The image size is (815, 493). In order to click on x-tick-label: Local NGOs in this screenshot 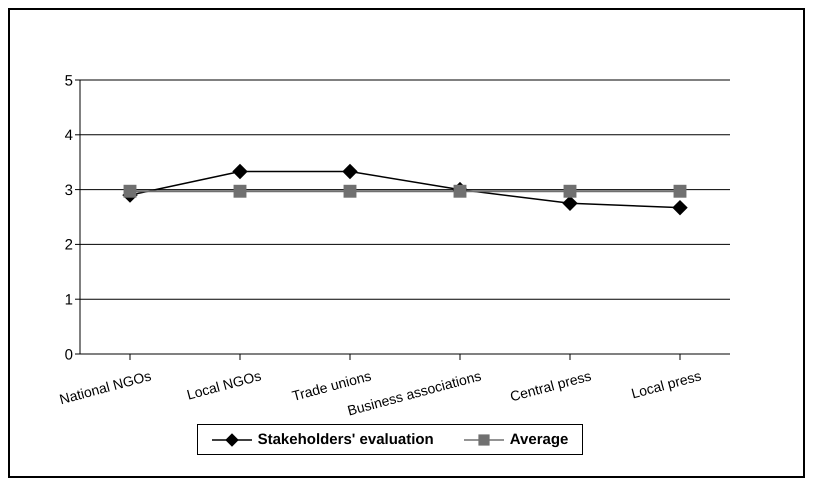, I will do `click(223, 385)`.